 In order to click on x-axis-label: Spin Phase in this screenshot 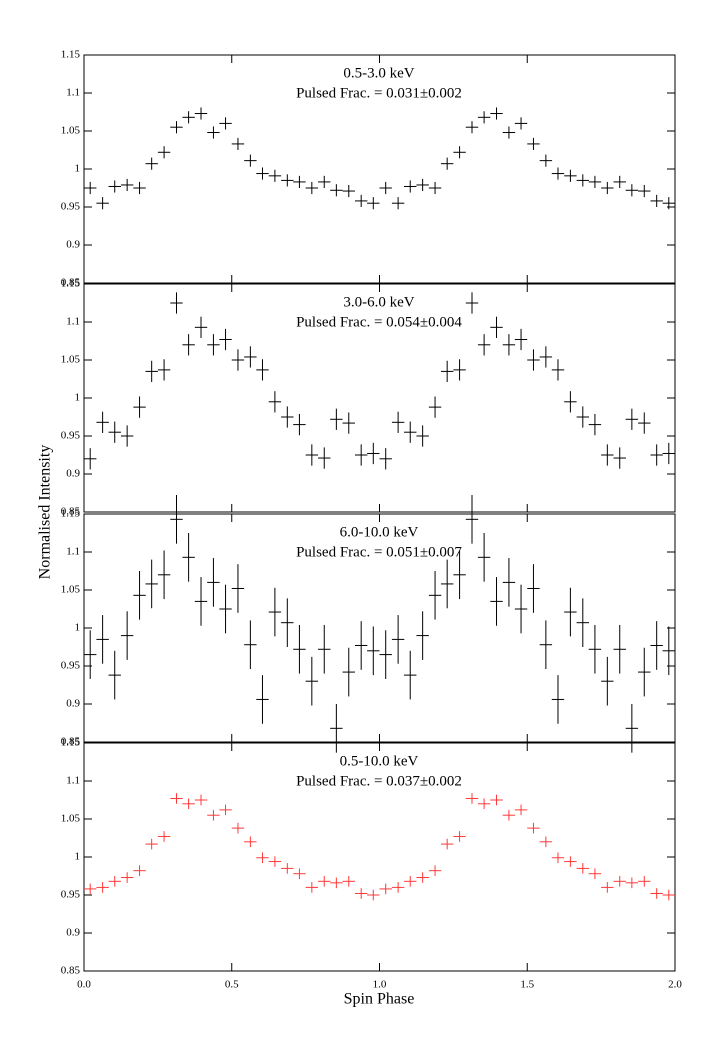, I will do `click(379, 999)`.